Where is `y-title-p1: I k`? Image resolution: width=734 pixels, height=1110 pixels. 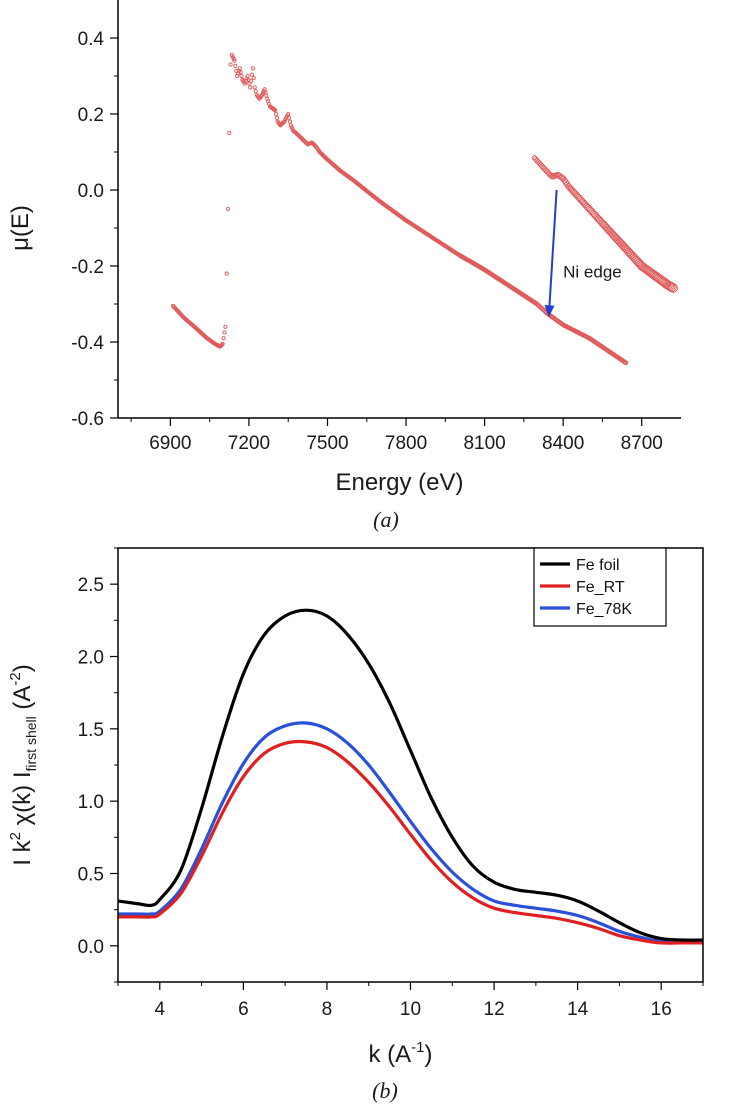
y-title-p1: I k is located at coordinates (22, 852).